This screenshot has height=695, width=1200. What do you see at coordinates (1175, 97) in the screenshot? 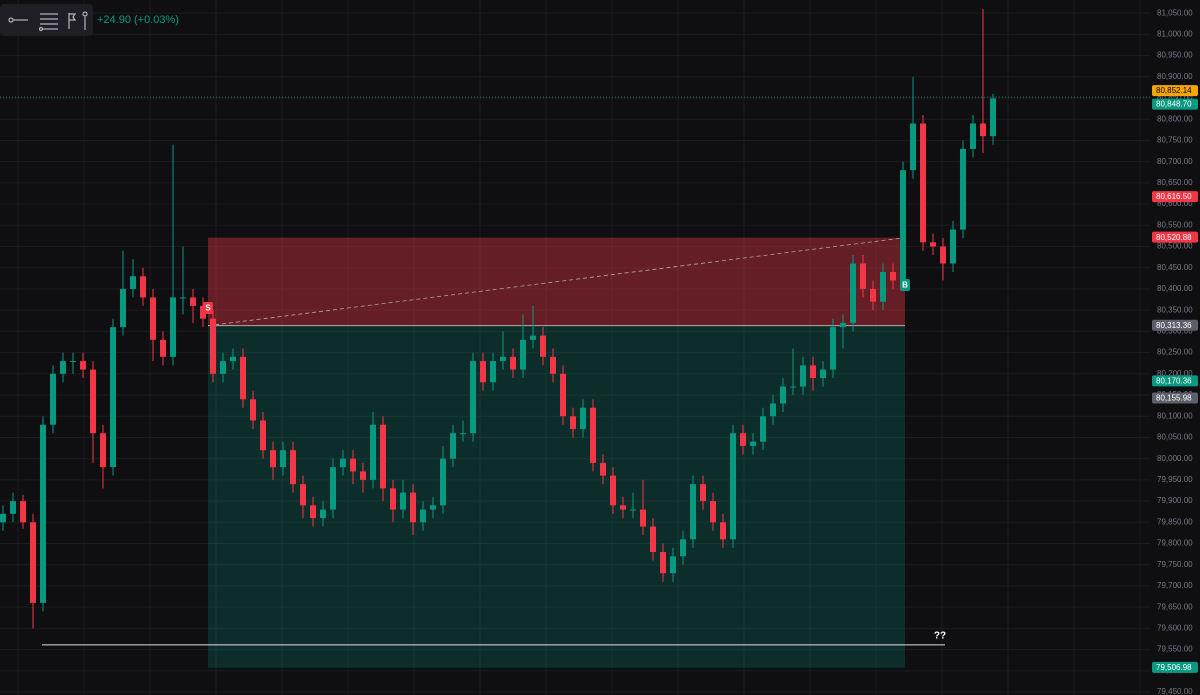
I see `y-tick-label: 80,850.00` at bounding box center [1175, 97].